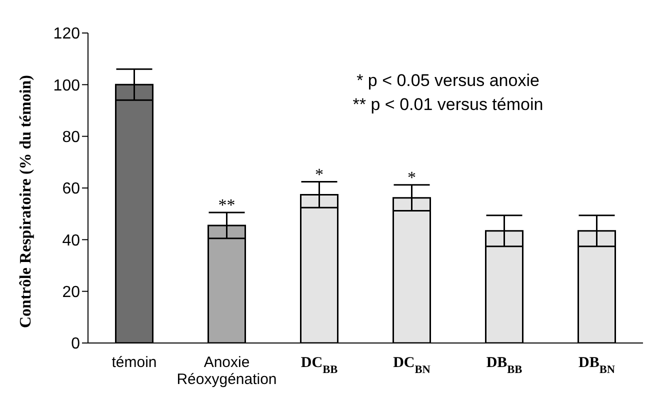 This screenshot has width=660, height=412. What do you see at coordinates (71, 293) in the screenshot?
I see `y-tick-label: 20` at bounding box center [71, 293].